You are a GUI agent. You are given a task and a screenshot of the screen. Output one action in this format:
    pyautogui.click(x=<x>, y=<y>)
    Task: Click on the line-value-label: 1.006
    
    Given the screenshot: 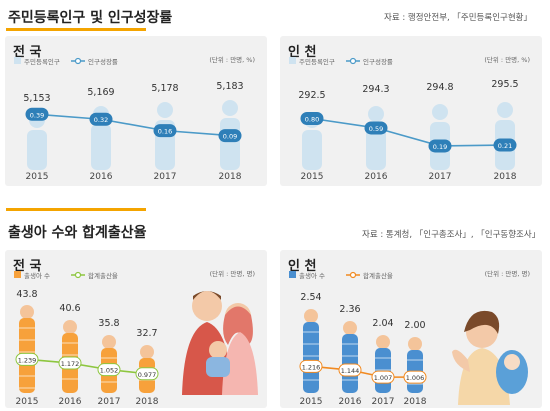 What is the action you would take?
    pyautogui.click(x=415, y=378)
    